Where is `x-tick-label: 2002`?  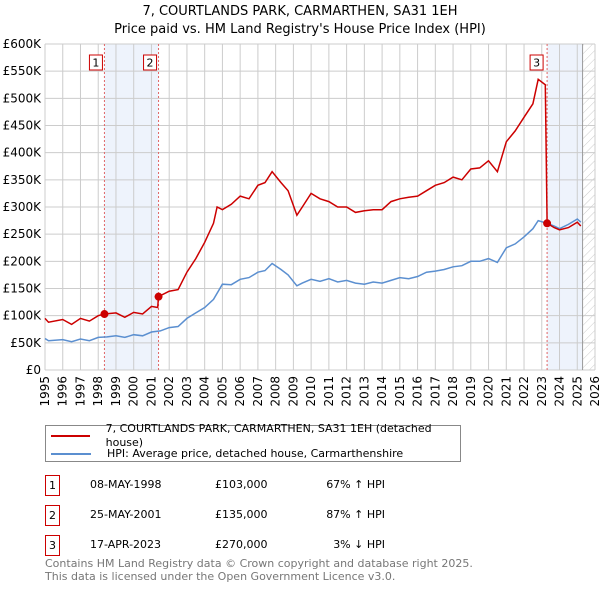 x-tick-label: 2002 is located at coordinates (169, 391).